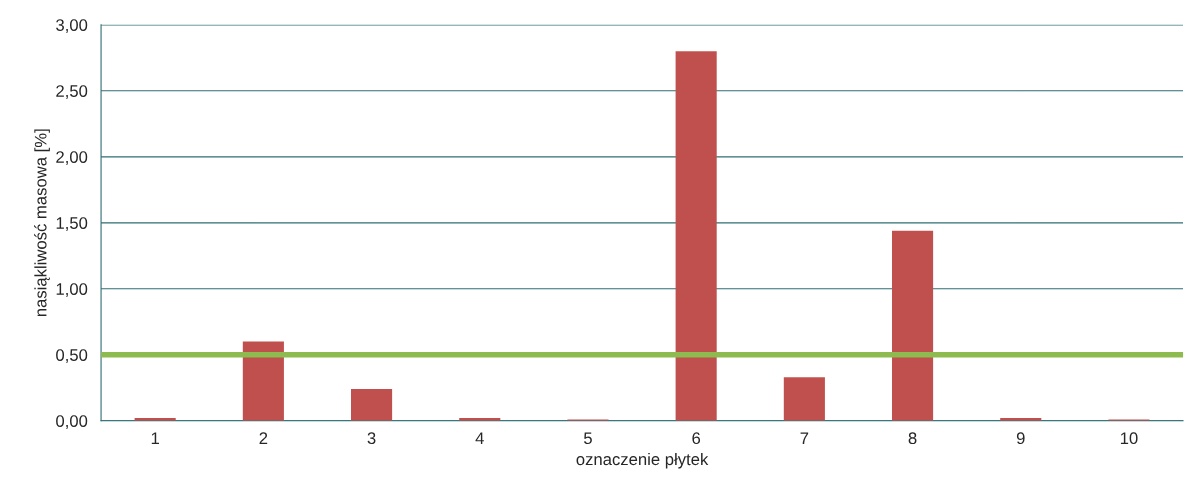  I want to click on x-tick-label: 10, so click(1129, 438).